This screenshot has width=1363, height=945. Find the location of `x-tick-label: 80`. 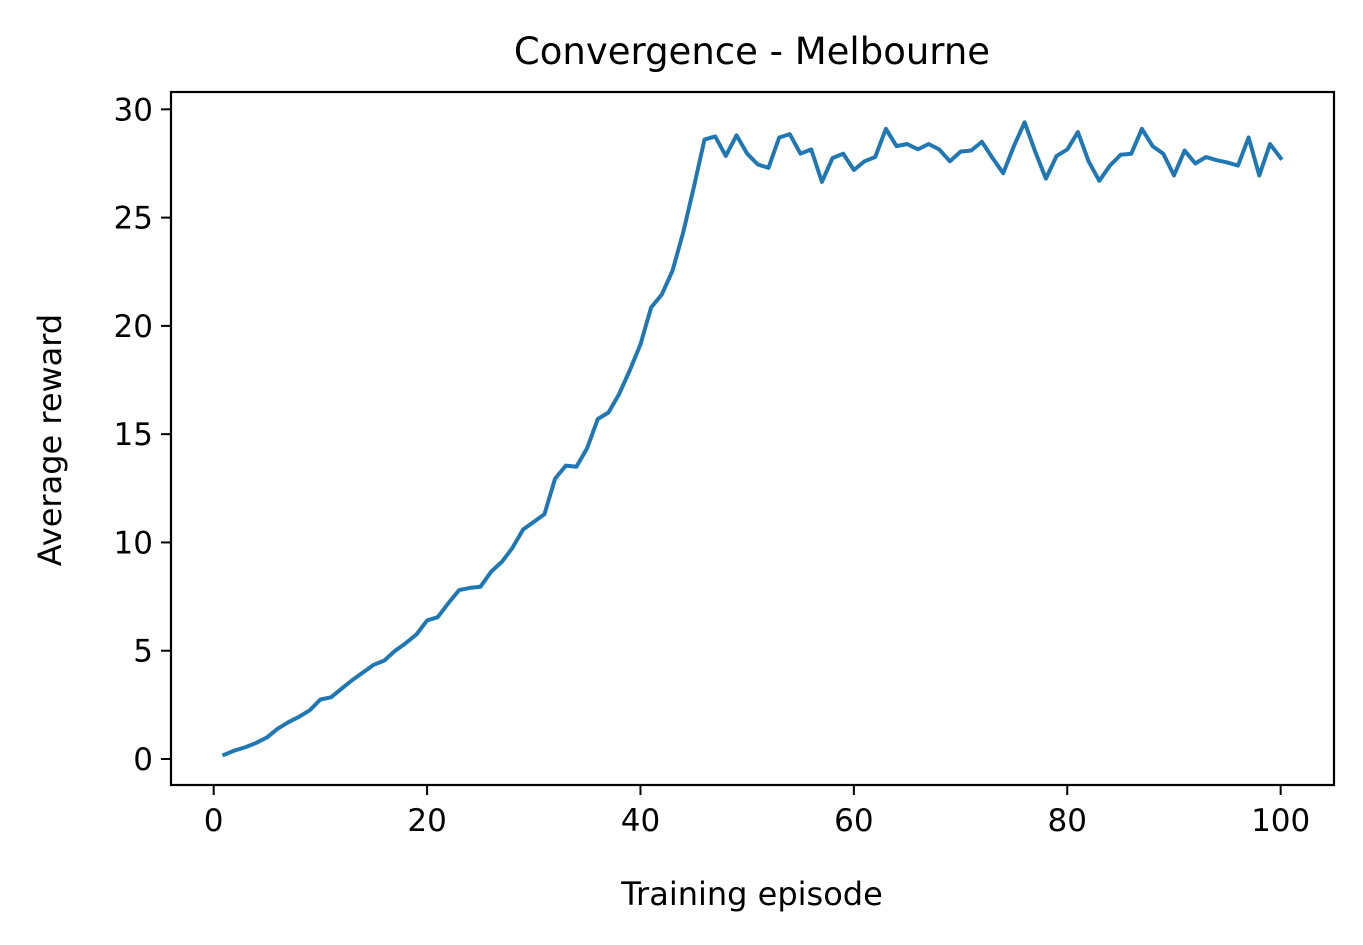

x-tick-label: 80 is located at coordinates (1067, 821).